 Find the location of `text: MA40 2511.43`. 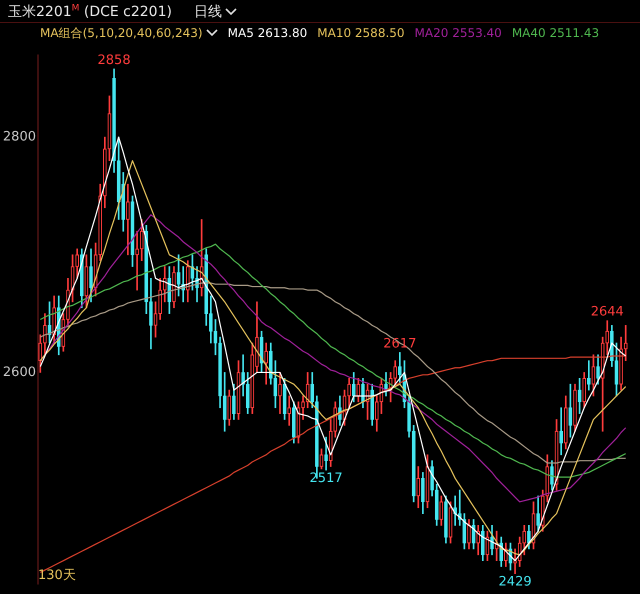

text: MA40 2511.43 is located at coordinates (556, 33).